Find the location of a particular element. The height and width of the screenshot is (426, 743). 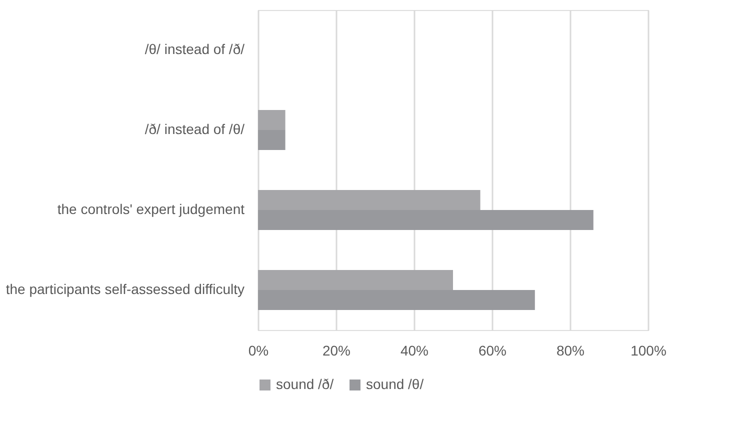

y-tick-label: /ð/ instead of /θ/ is located at coordinates (194, 129).